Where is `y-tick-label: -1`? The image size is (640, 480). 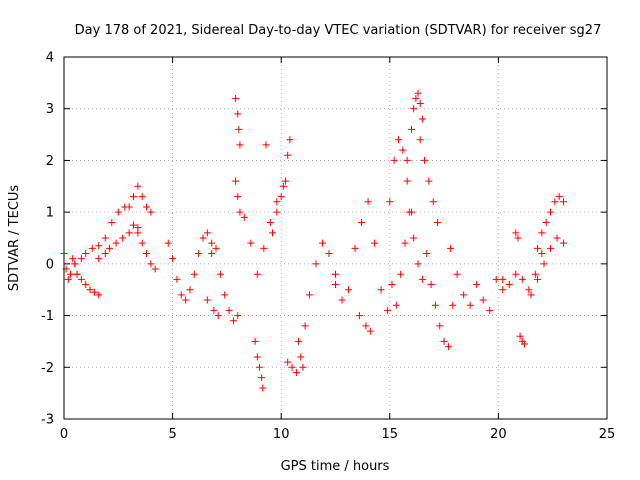 y-tick-label: -1 is located at coordinates (47, 316).